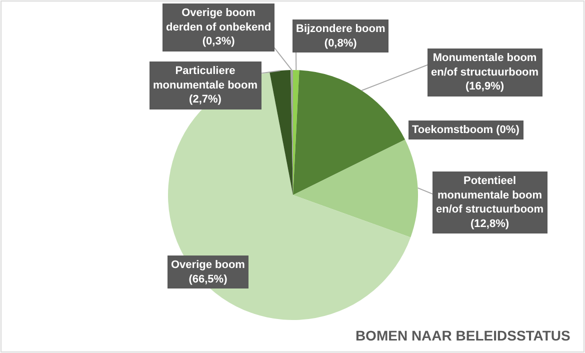 This screenshot has width=585, height=353. What do you see at coordinates (341, 43) in the screenshot?
I see `data-label: (0,8%)` at bounding box center [341, 43].